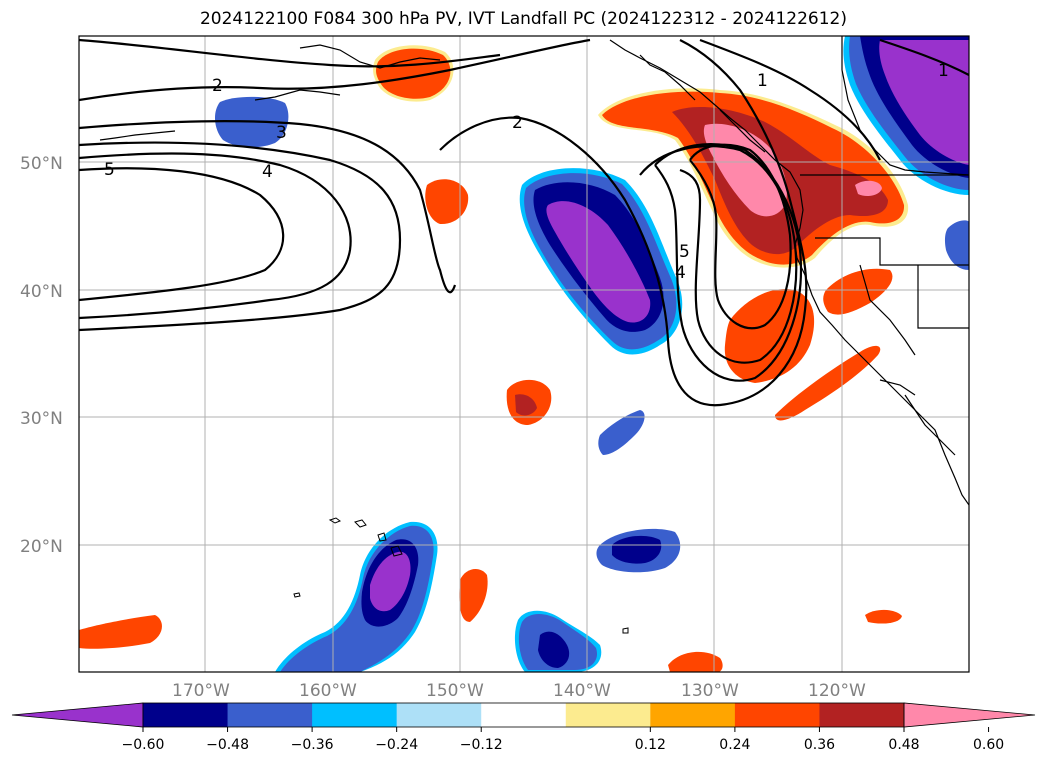 The width and height of the screenshot is (1047, 769). Describe the element at coordinates (77, 715) in the screenshot. I see `colorbar-extend-low` at that location.